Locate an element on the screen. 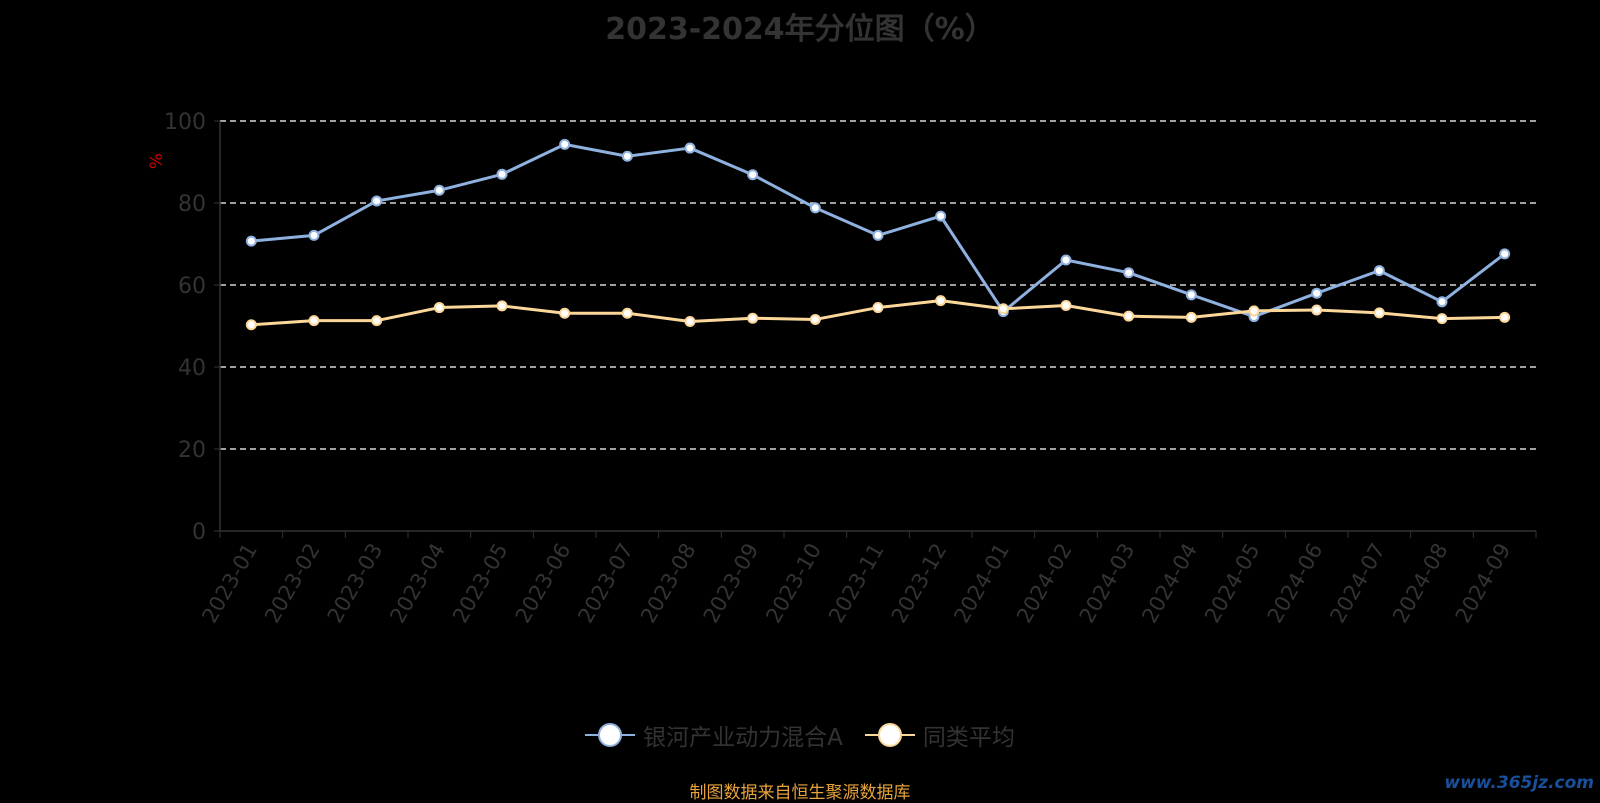 Image resolution: width=1600 pixels, height=803 pixels. x-tick-label-2024-03: 2024-03 is located at coordinates (1107, 583).